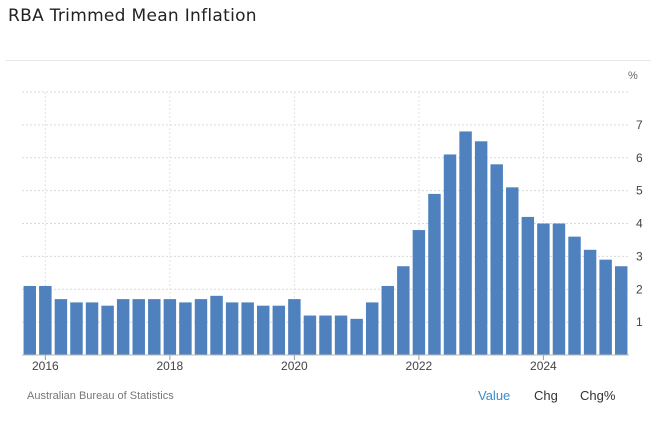 This screenshot has height=429, width=670. I want to click on tab-chg: Chg, so click(546, 395).